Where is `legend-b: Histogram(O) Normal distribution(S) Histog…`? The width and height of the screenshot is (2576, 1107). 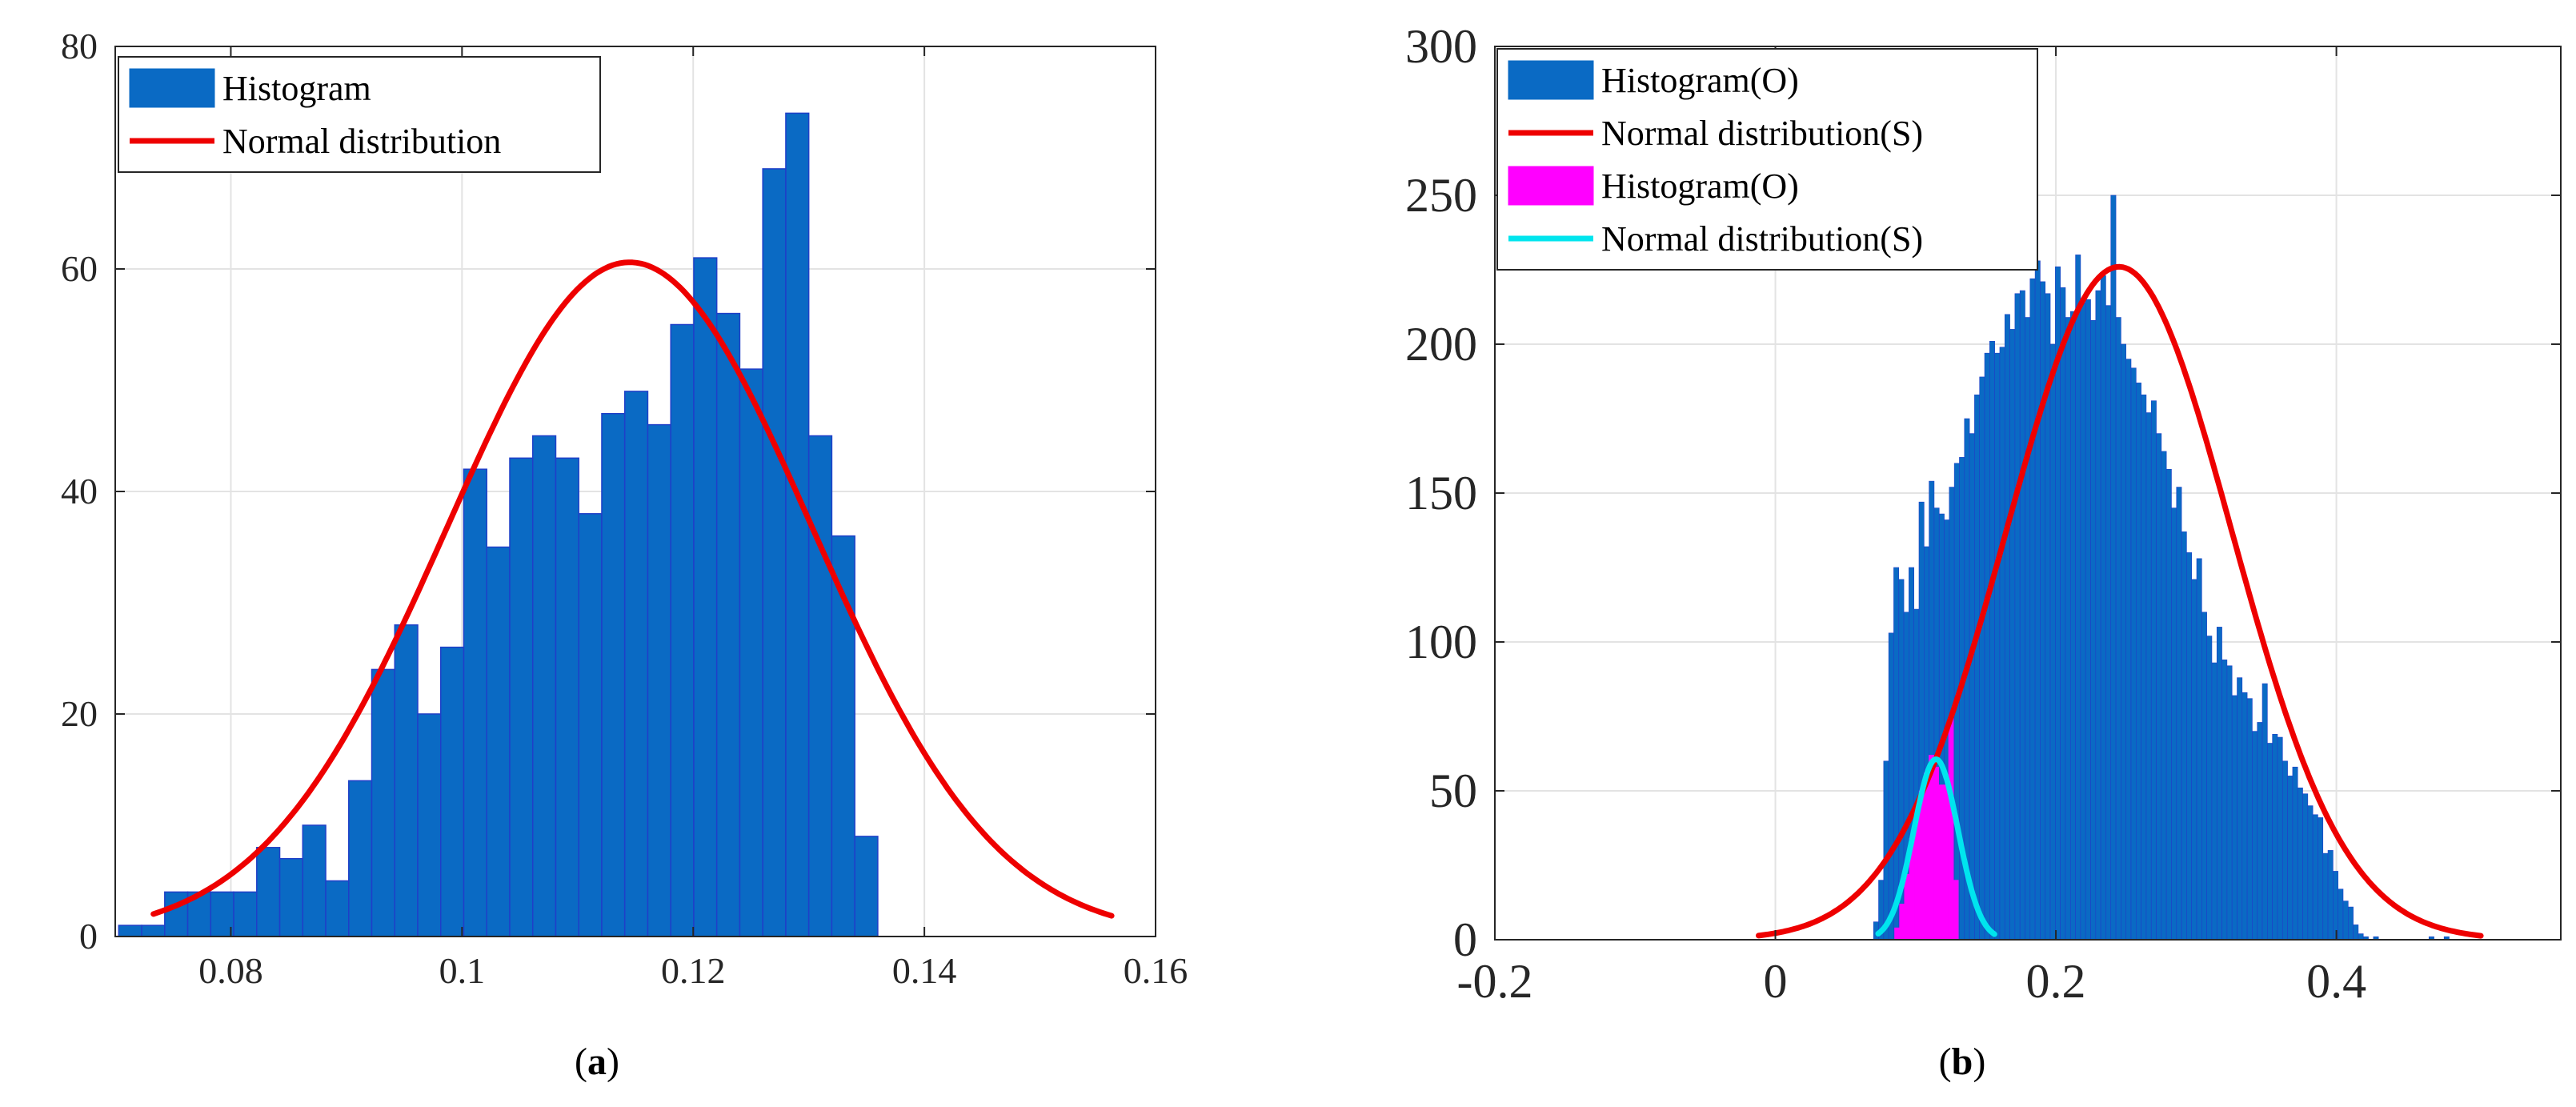 legend-b: Histogram(O) Normal distribution(S) Histog… is located at coordinates (1767, 159).